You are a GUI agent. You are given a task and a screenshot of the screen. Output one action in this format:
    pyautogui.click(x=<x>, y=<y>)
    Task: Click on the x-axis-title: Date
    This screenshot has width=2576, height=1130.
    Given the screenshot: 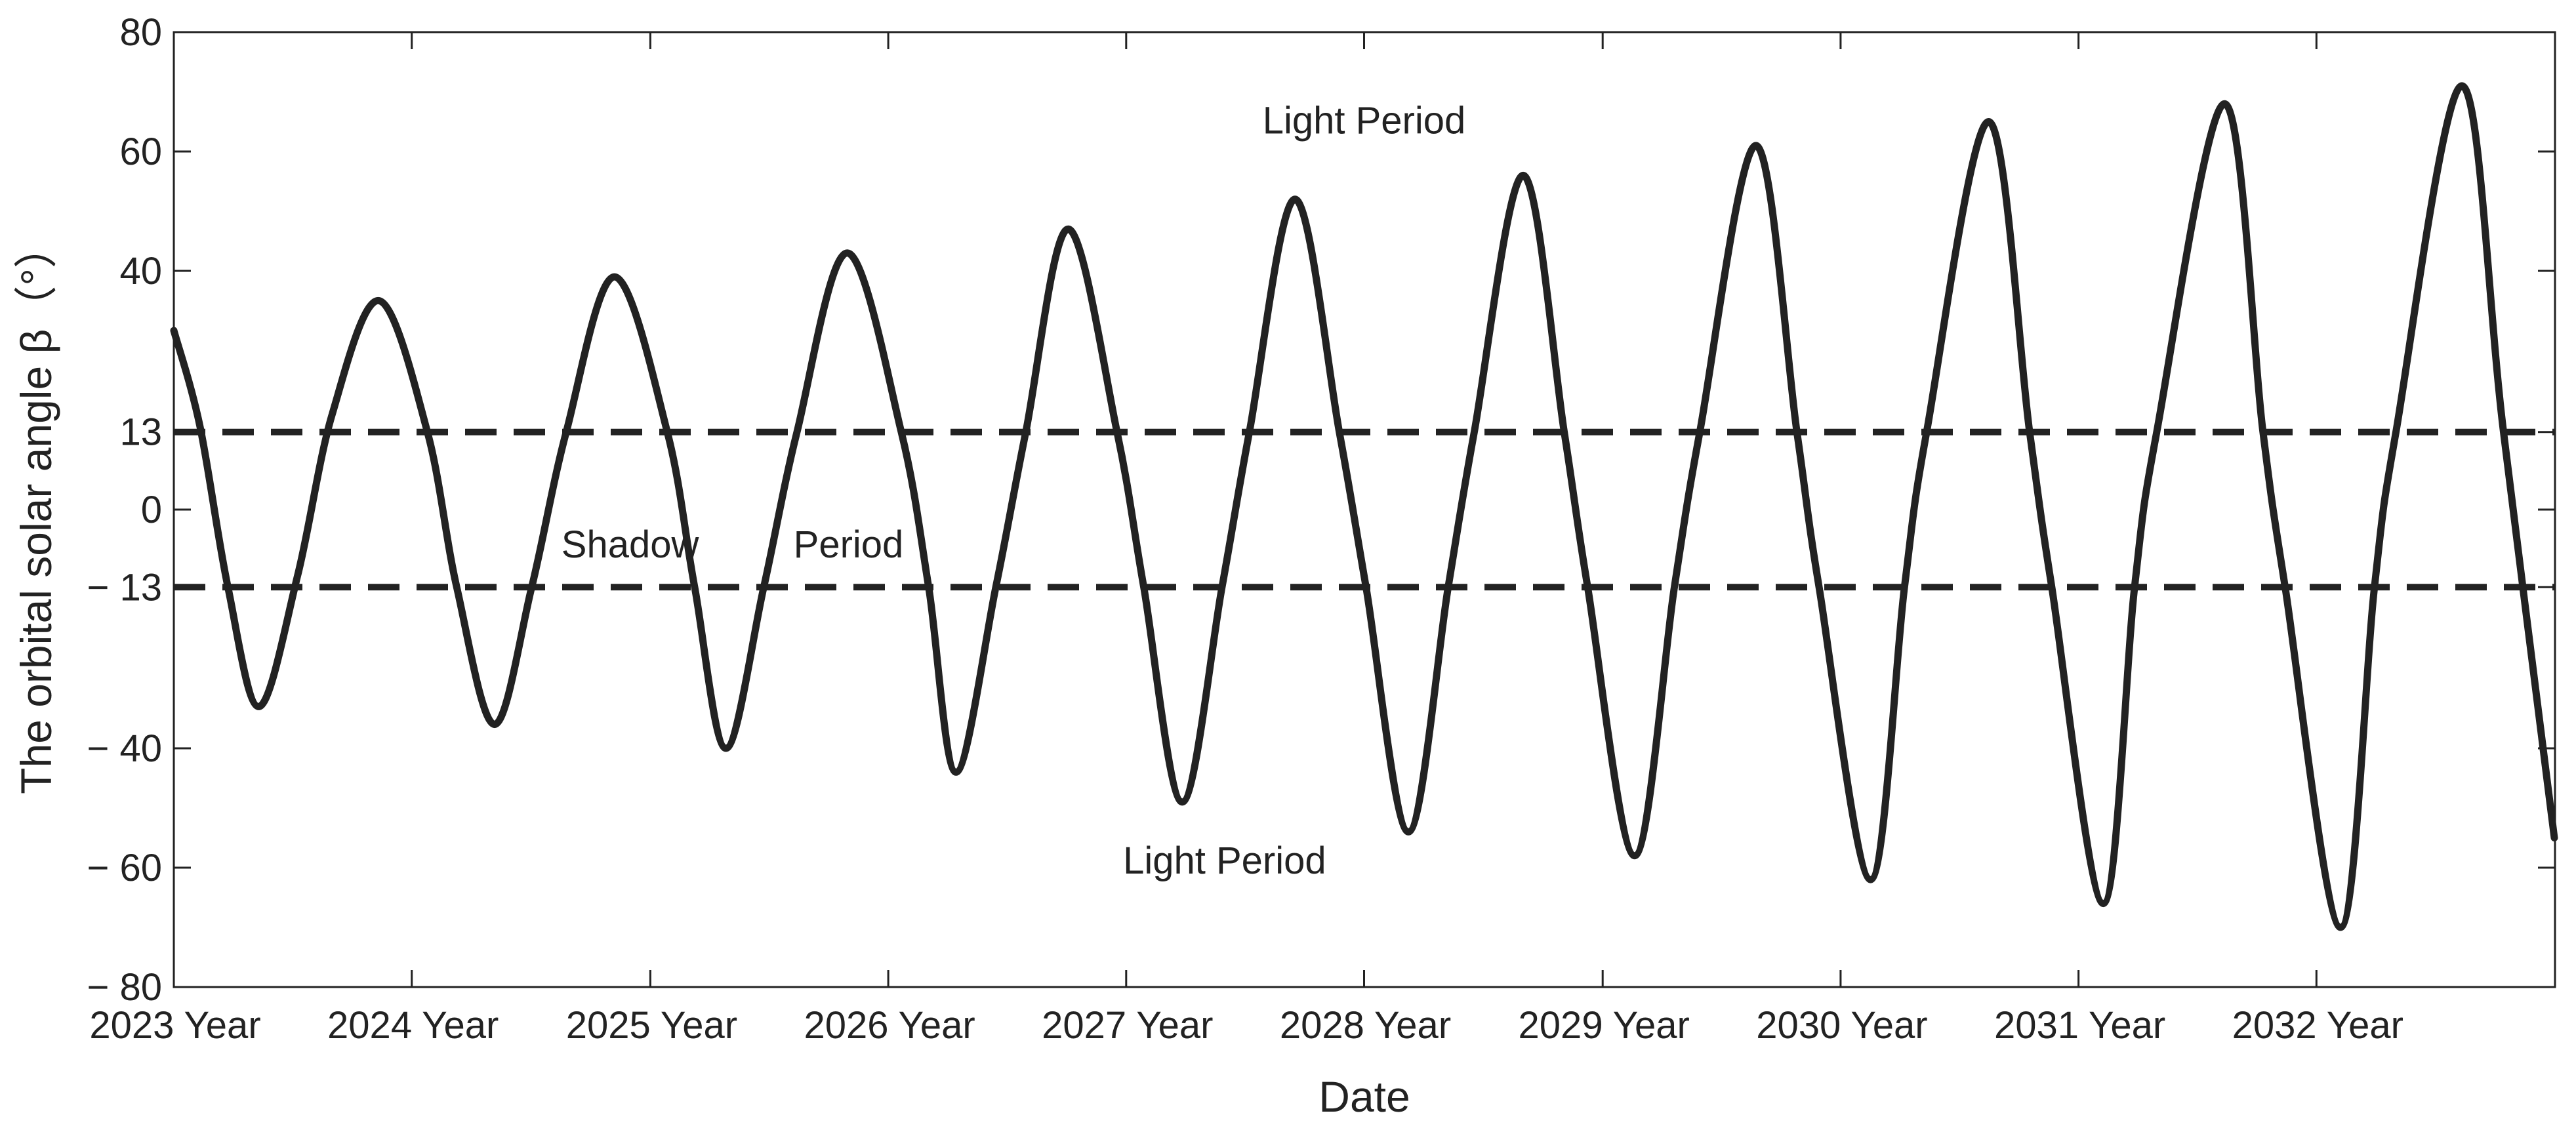 What is the action you would take?
    pyautogui.click(x=1364, y=1096)
    